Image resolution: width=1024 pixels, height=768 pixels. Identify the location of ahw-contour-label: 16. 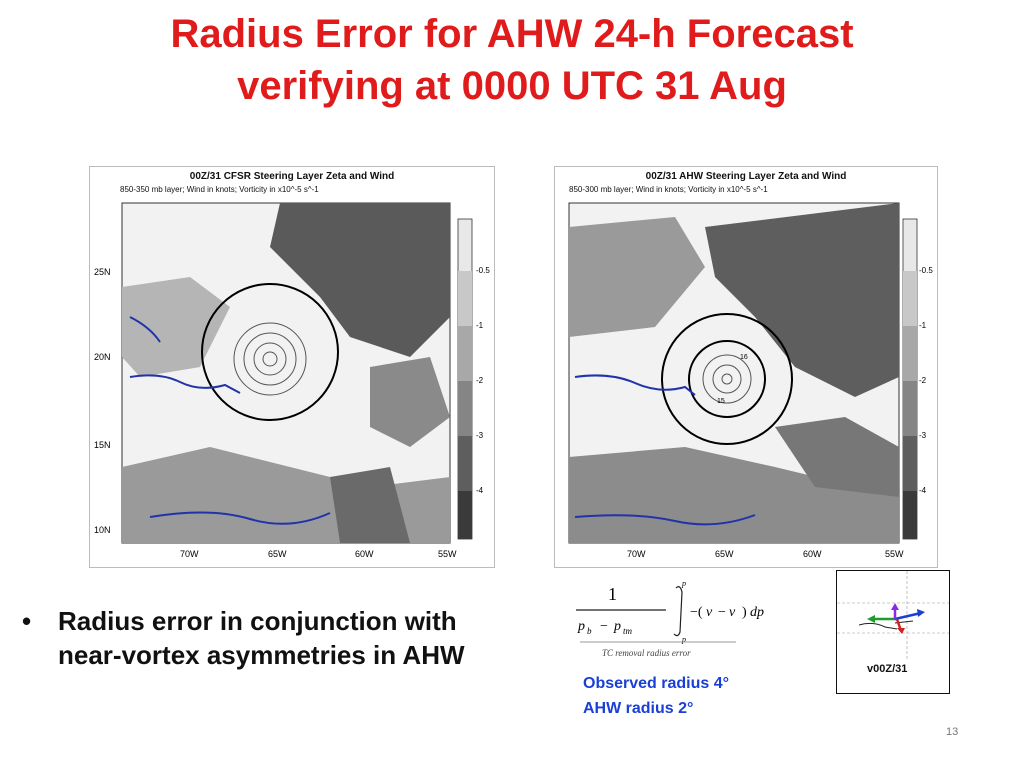
(744, 357).